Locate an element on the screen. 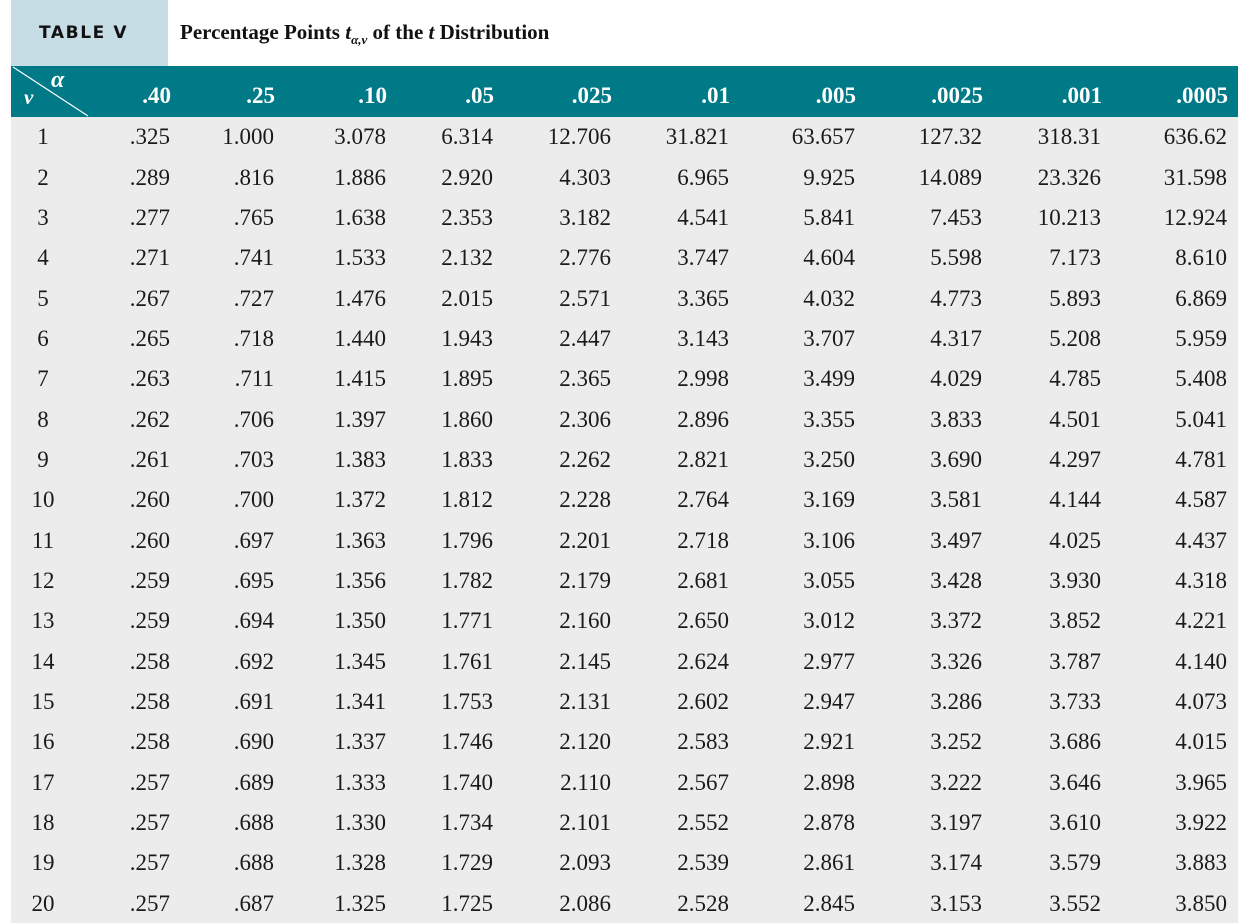  degrees-of-freedom-cell: 13 is located at coordinates (43, 621).